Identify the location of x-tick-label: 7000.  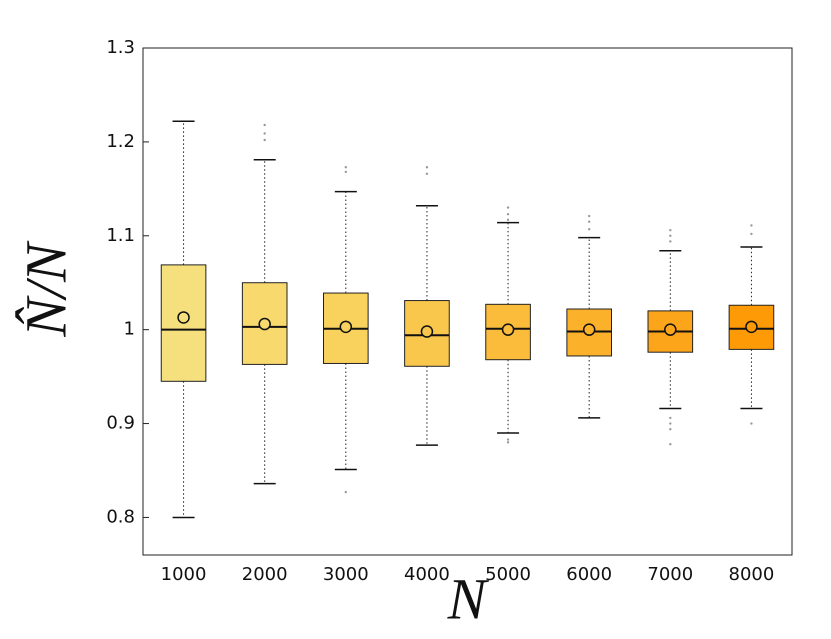
(670, 574).